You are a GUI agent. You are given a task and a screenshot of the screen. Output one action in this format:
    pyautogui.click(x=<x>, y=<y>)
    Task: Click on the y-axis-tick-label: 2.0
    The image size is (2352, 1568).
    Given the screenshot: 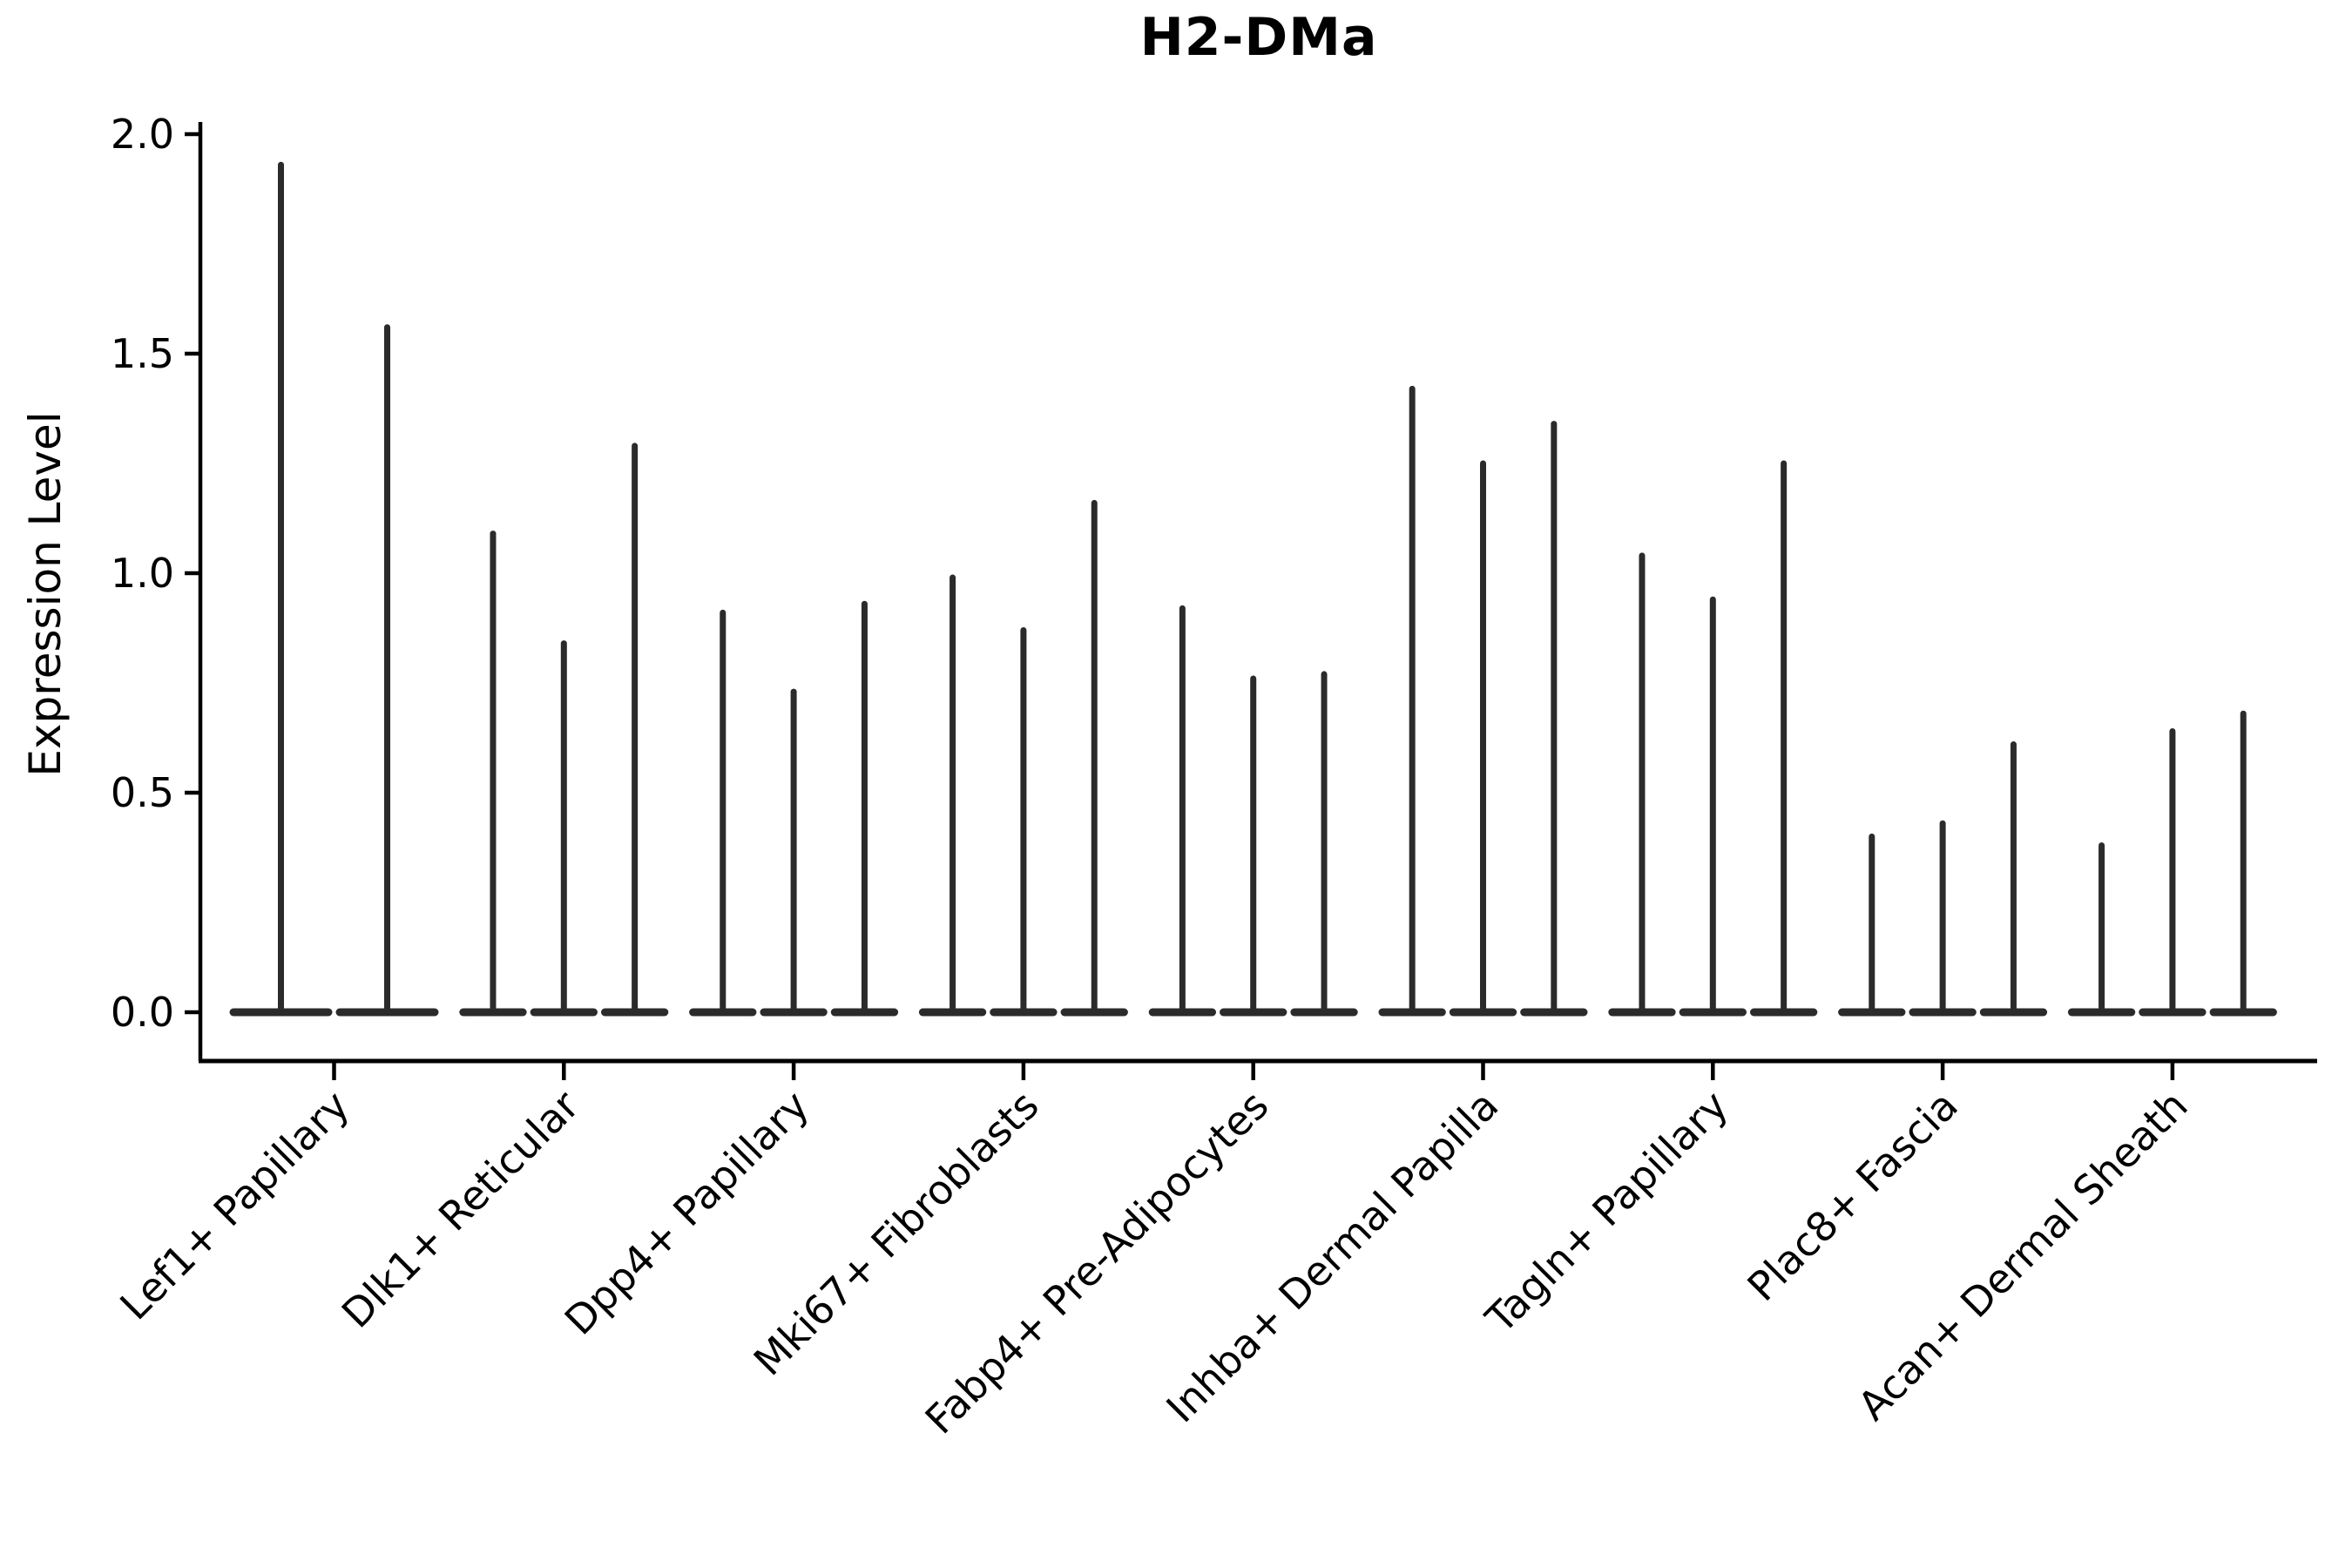 What is the action you would take?
    pyautogui.click(x=142, y=134)
    